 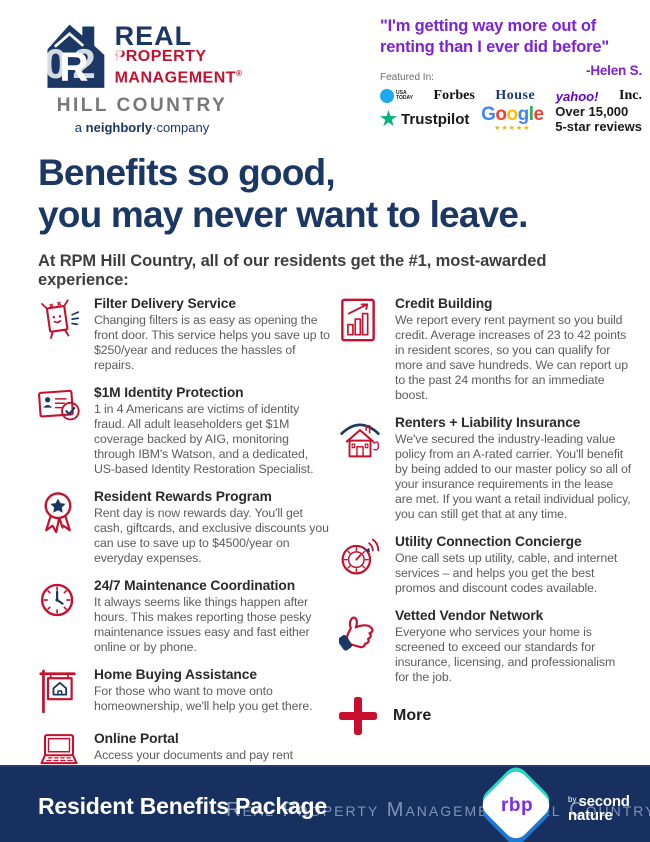 I want to click on quote-attribution: -Helen S., so click(x=614, y=70).